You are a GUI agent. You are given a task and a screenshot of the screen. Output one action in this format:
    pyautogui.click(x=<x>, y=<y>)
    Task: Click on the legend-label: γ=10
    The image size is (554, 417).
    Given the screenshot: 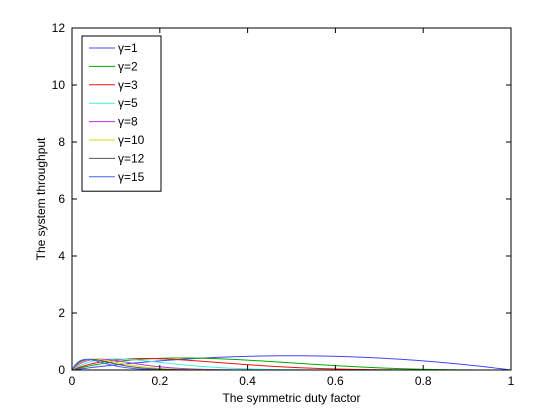 What is the action you would take?
    pyautogui.click(x=131, y=140)
    